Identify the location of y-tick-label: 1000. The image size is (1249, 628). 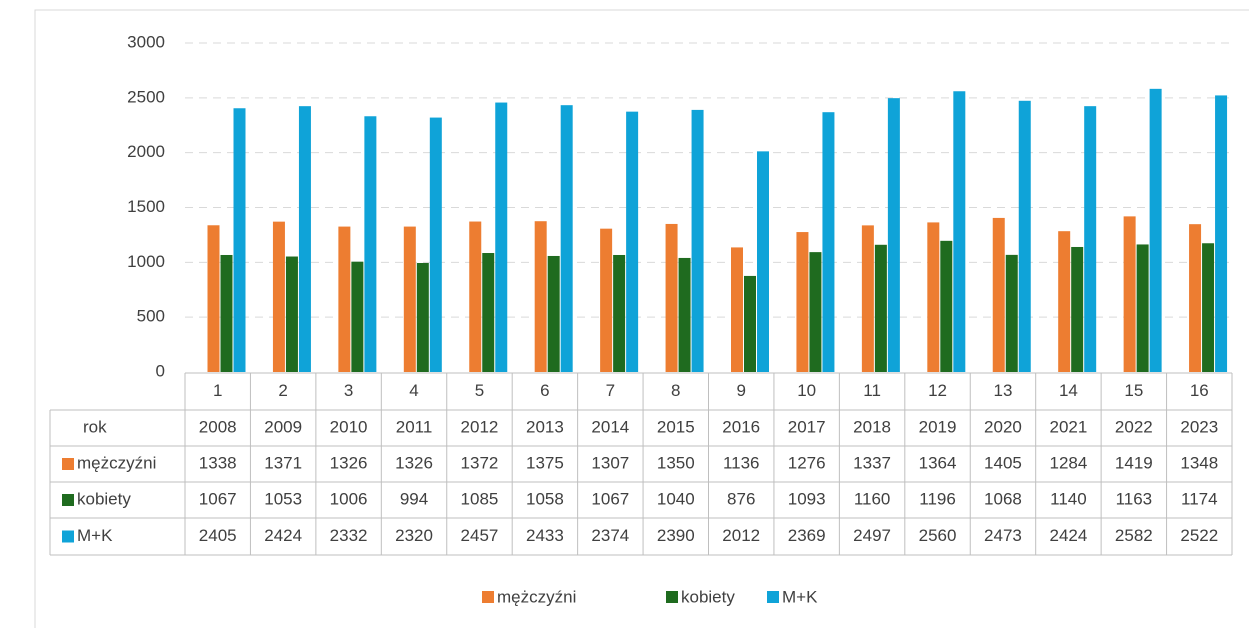
(146, 261).